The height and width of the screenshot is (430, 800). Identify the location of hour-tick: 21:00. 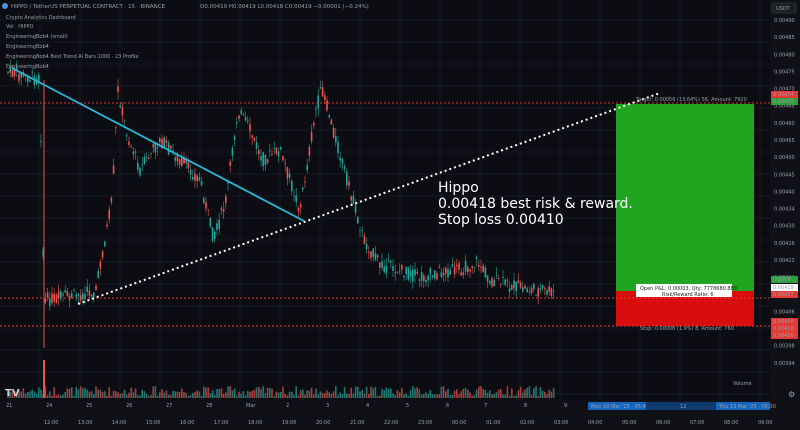
(357, 423).